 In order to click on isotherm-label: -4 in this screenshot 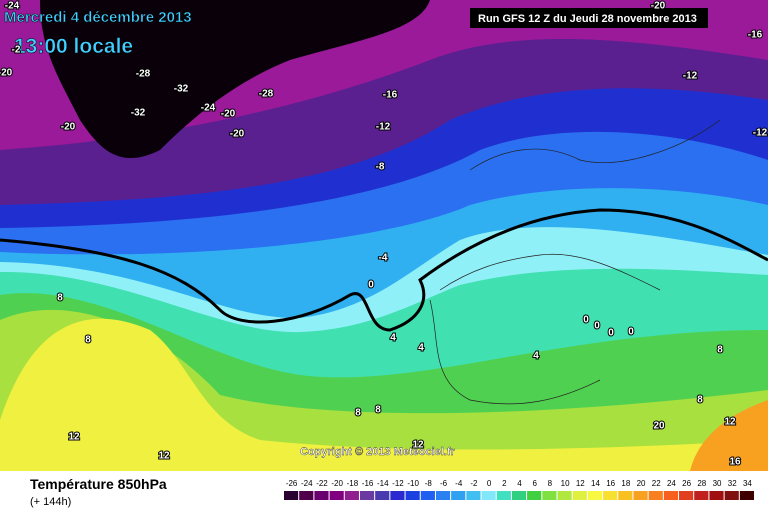, I will do `click(383, 258)`.